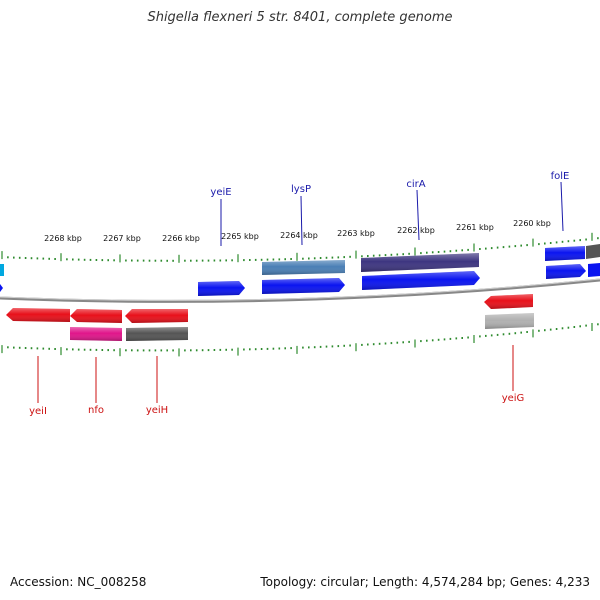 The image size is (600, 600). What do you see at coordinates (594, 270) in the screenshot?
I see `gene-right-edge` at bounding box center [594, 270].